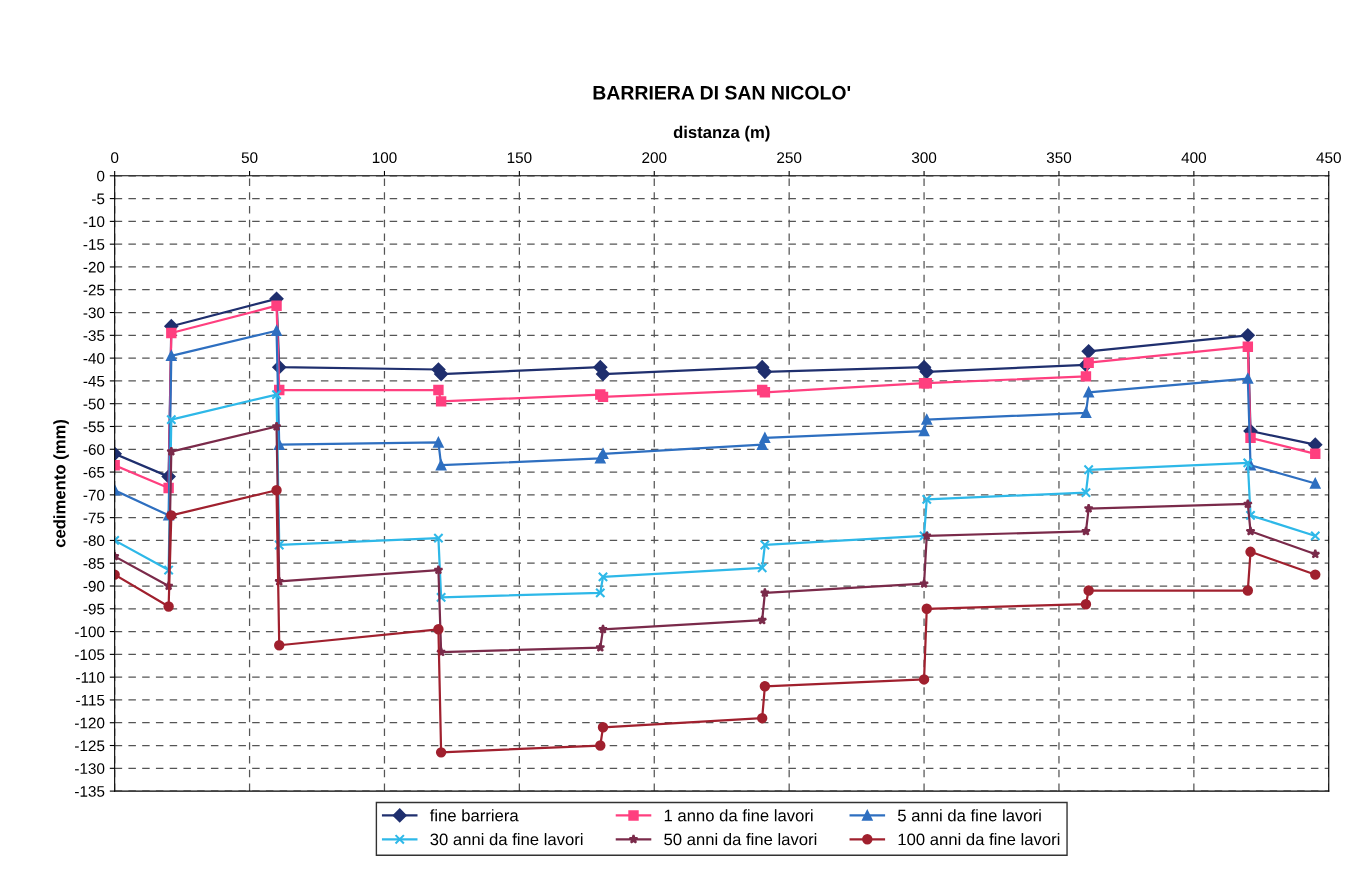 Image resolution: width=1349 pixels, height=879 pixels. I want to click on legend-label: 5 anni da fine lavori, so click(969, 815).